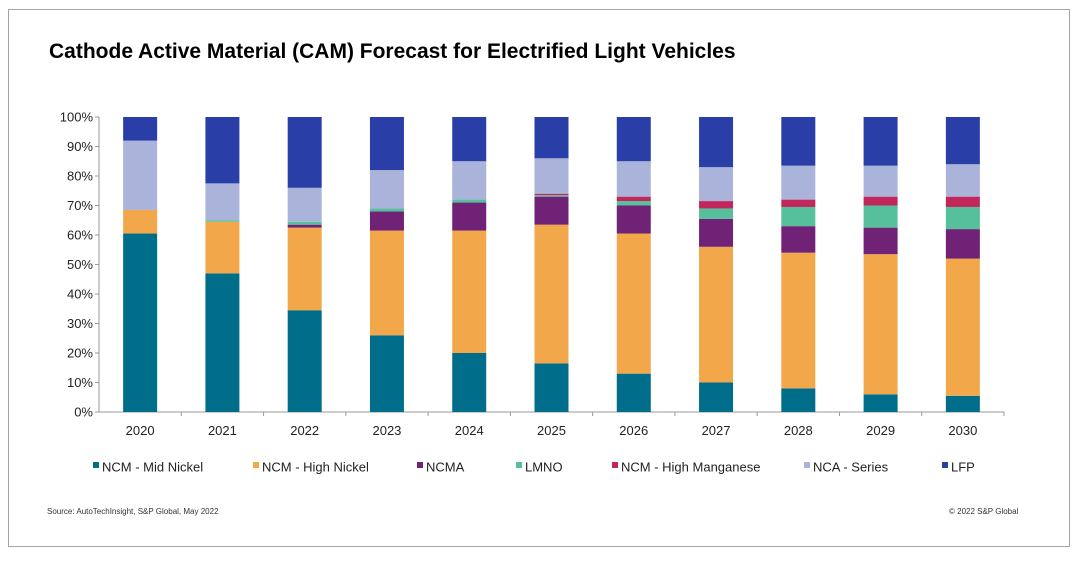  Describe the element at coordinates (551, 430) in the screenshot. I see `x-tick-label: 2025` at that location.